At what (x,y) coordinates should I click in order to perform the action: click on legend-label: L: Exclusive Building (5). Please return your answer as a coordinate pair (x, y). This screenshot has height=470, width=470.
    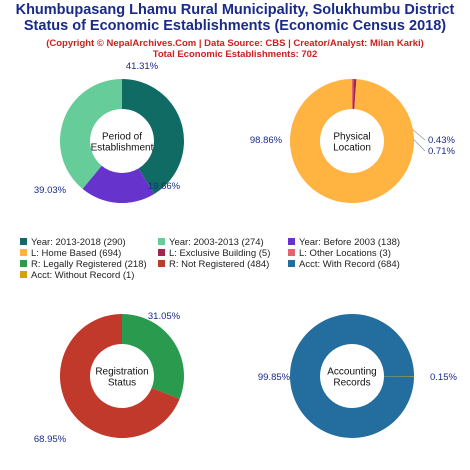
    Looking at the image, I should click on (220, 253).